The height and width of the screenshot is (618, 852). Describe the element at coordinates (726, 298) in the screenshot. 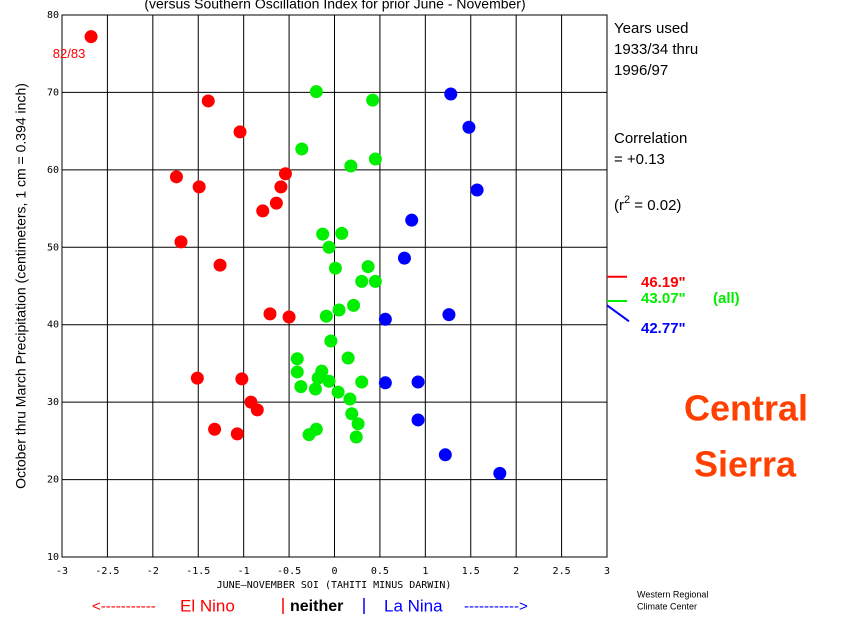

I see `mean-note: (all)` at that location.